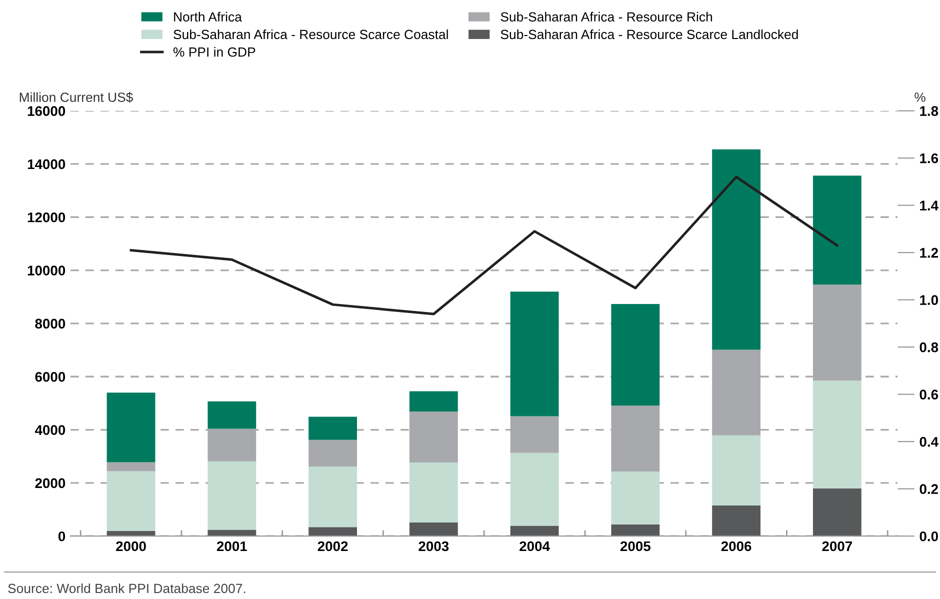 The image size is (940, 599). Describe the element at coordinates (50, 483) in the screenshot. I see `y-tick-label: 2000` at that location.